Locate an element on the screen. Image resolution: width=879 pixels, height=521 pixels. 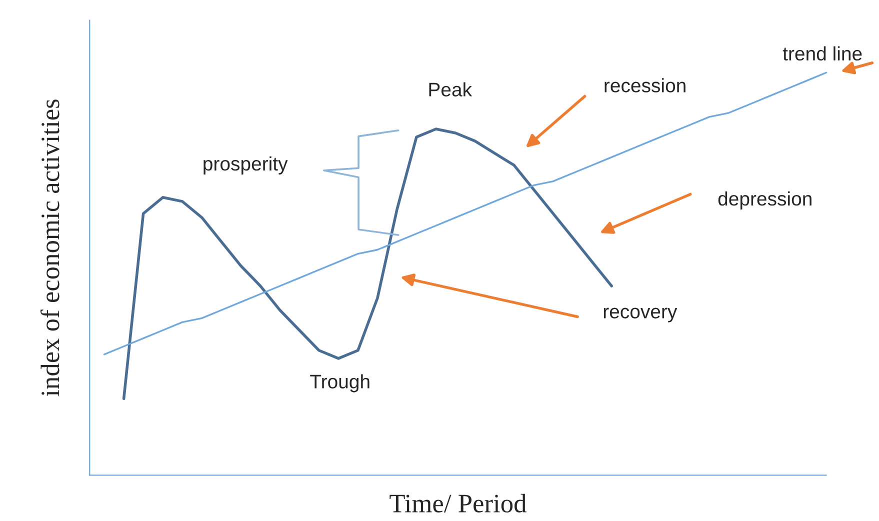
y-axis-title: index of economic activities is located at coordinates (50, 248).